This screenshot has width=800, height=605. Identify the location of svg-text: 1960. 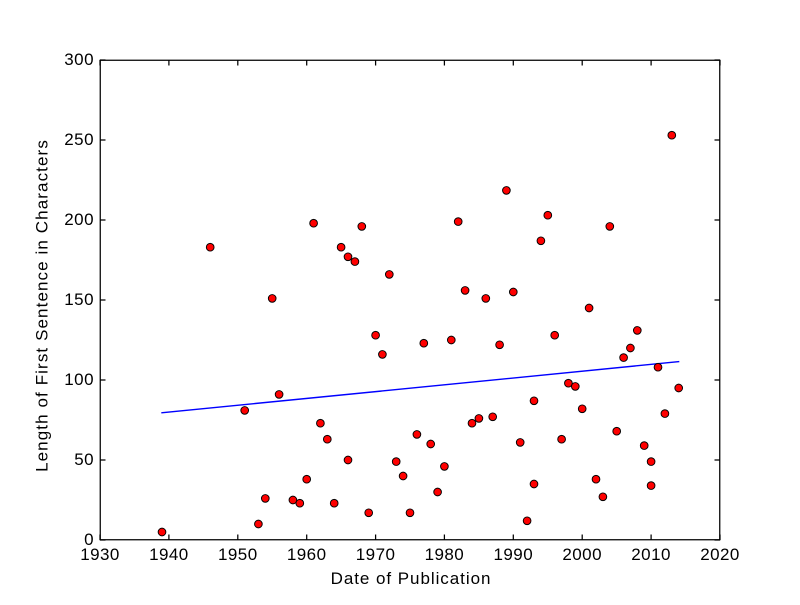
(307, 554).